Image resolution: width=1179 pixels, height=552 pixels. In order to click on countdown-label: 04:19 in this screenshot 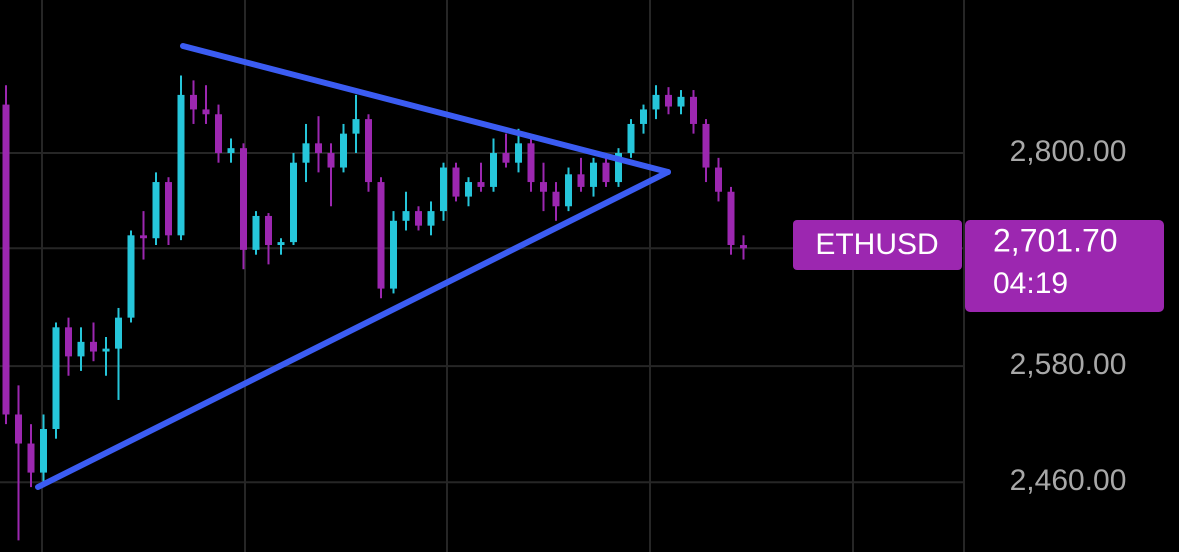, I will do `click(1030, 283)`.